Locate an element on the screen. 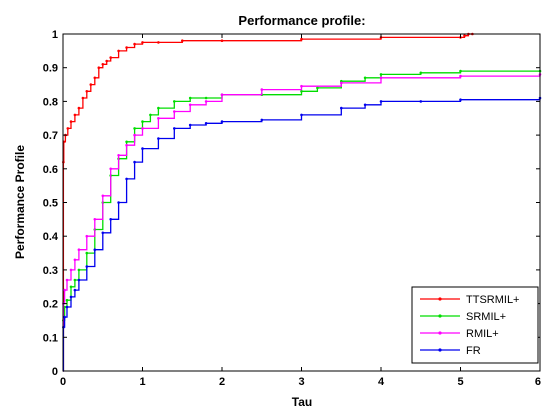 This screenshot has width=542, height=408. legend: TTSRMIL+ SRMIL+ RMIL+ FR is located at coordinates (475, 325).